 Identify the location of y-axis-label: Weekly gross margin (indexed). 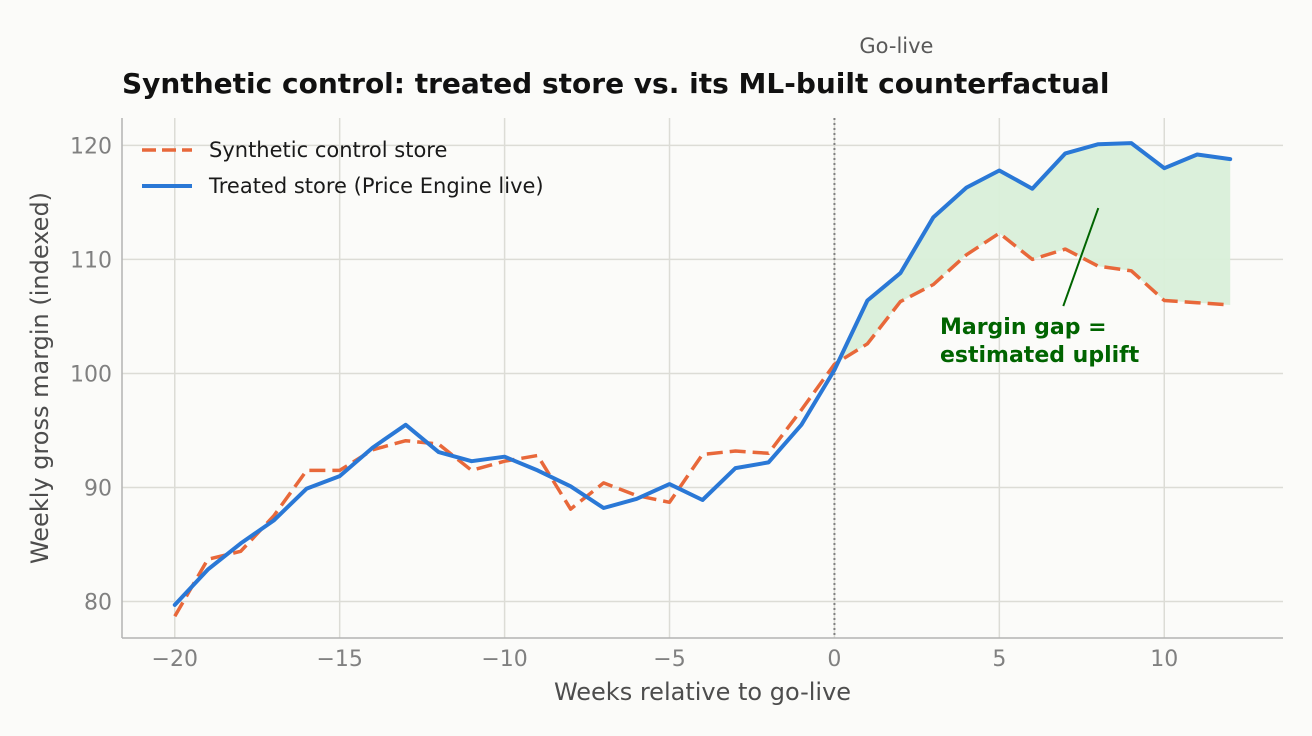
(40, 378).